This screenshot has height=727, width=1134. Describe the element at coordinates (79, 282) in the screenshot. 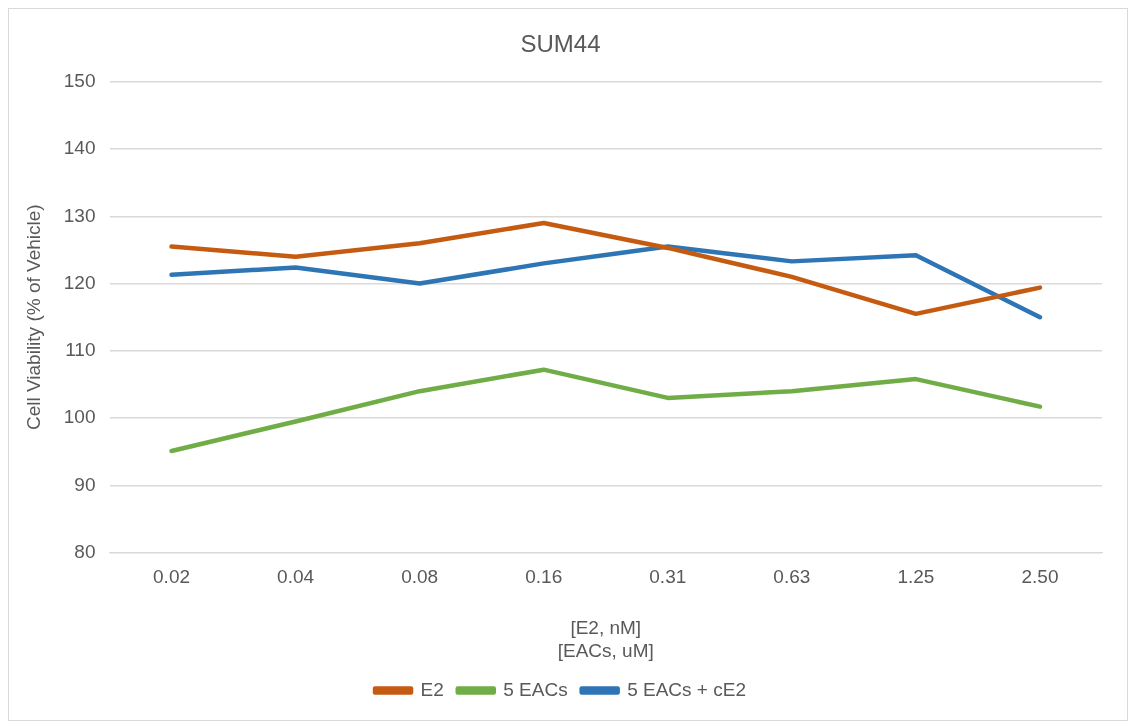

I see `y-tick-label: 120` at that location.